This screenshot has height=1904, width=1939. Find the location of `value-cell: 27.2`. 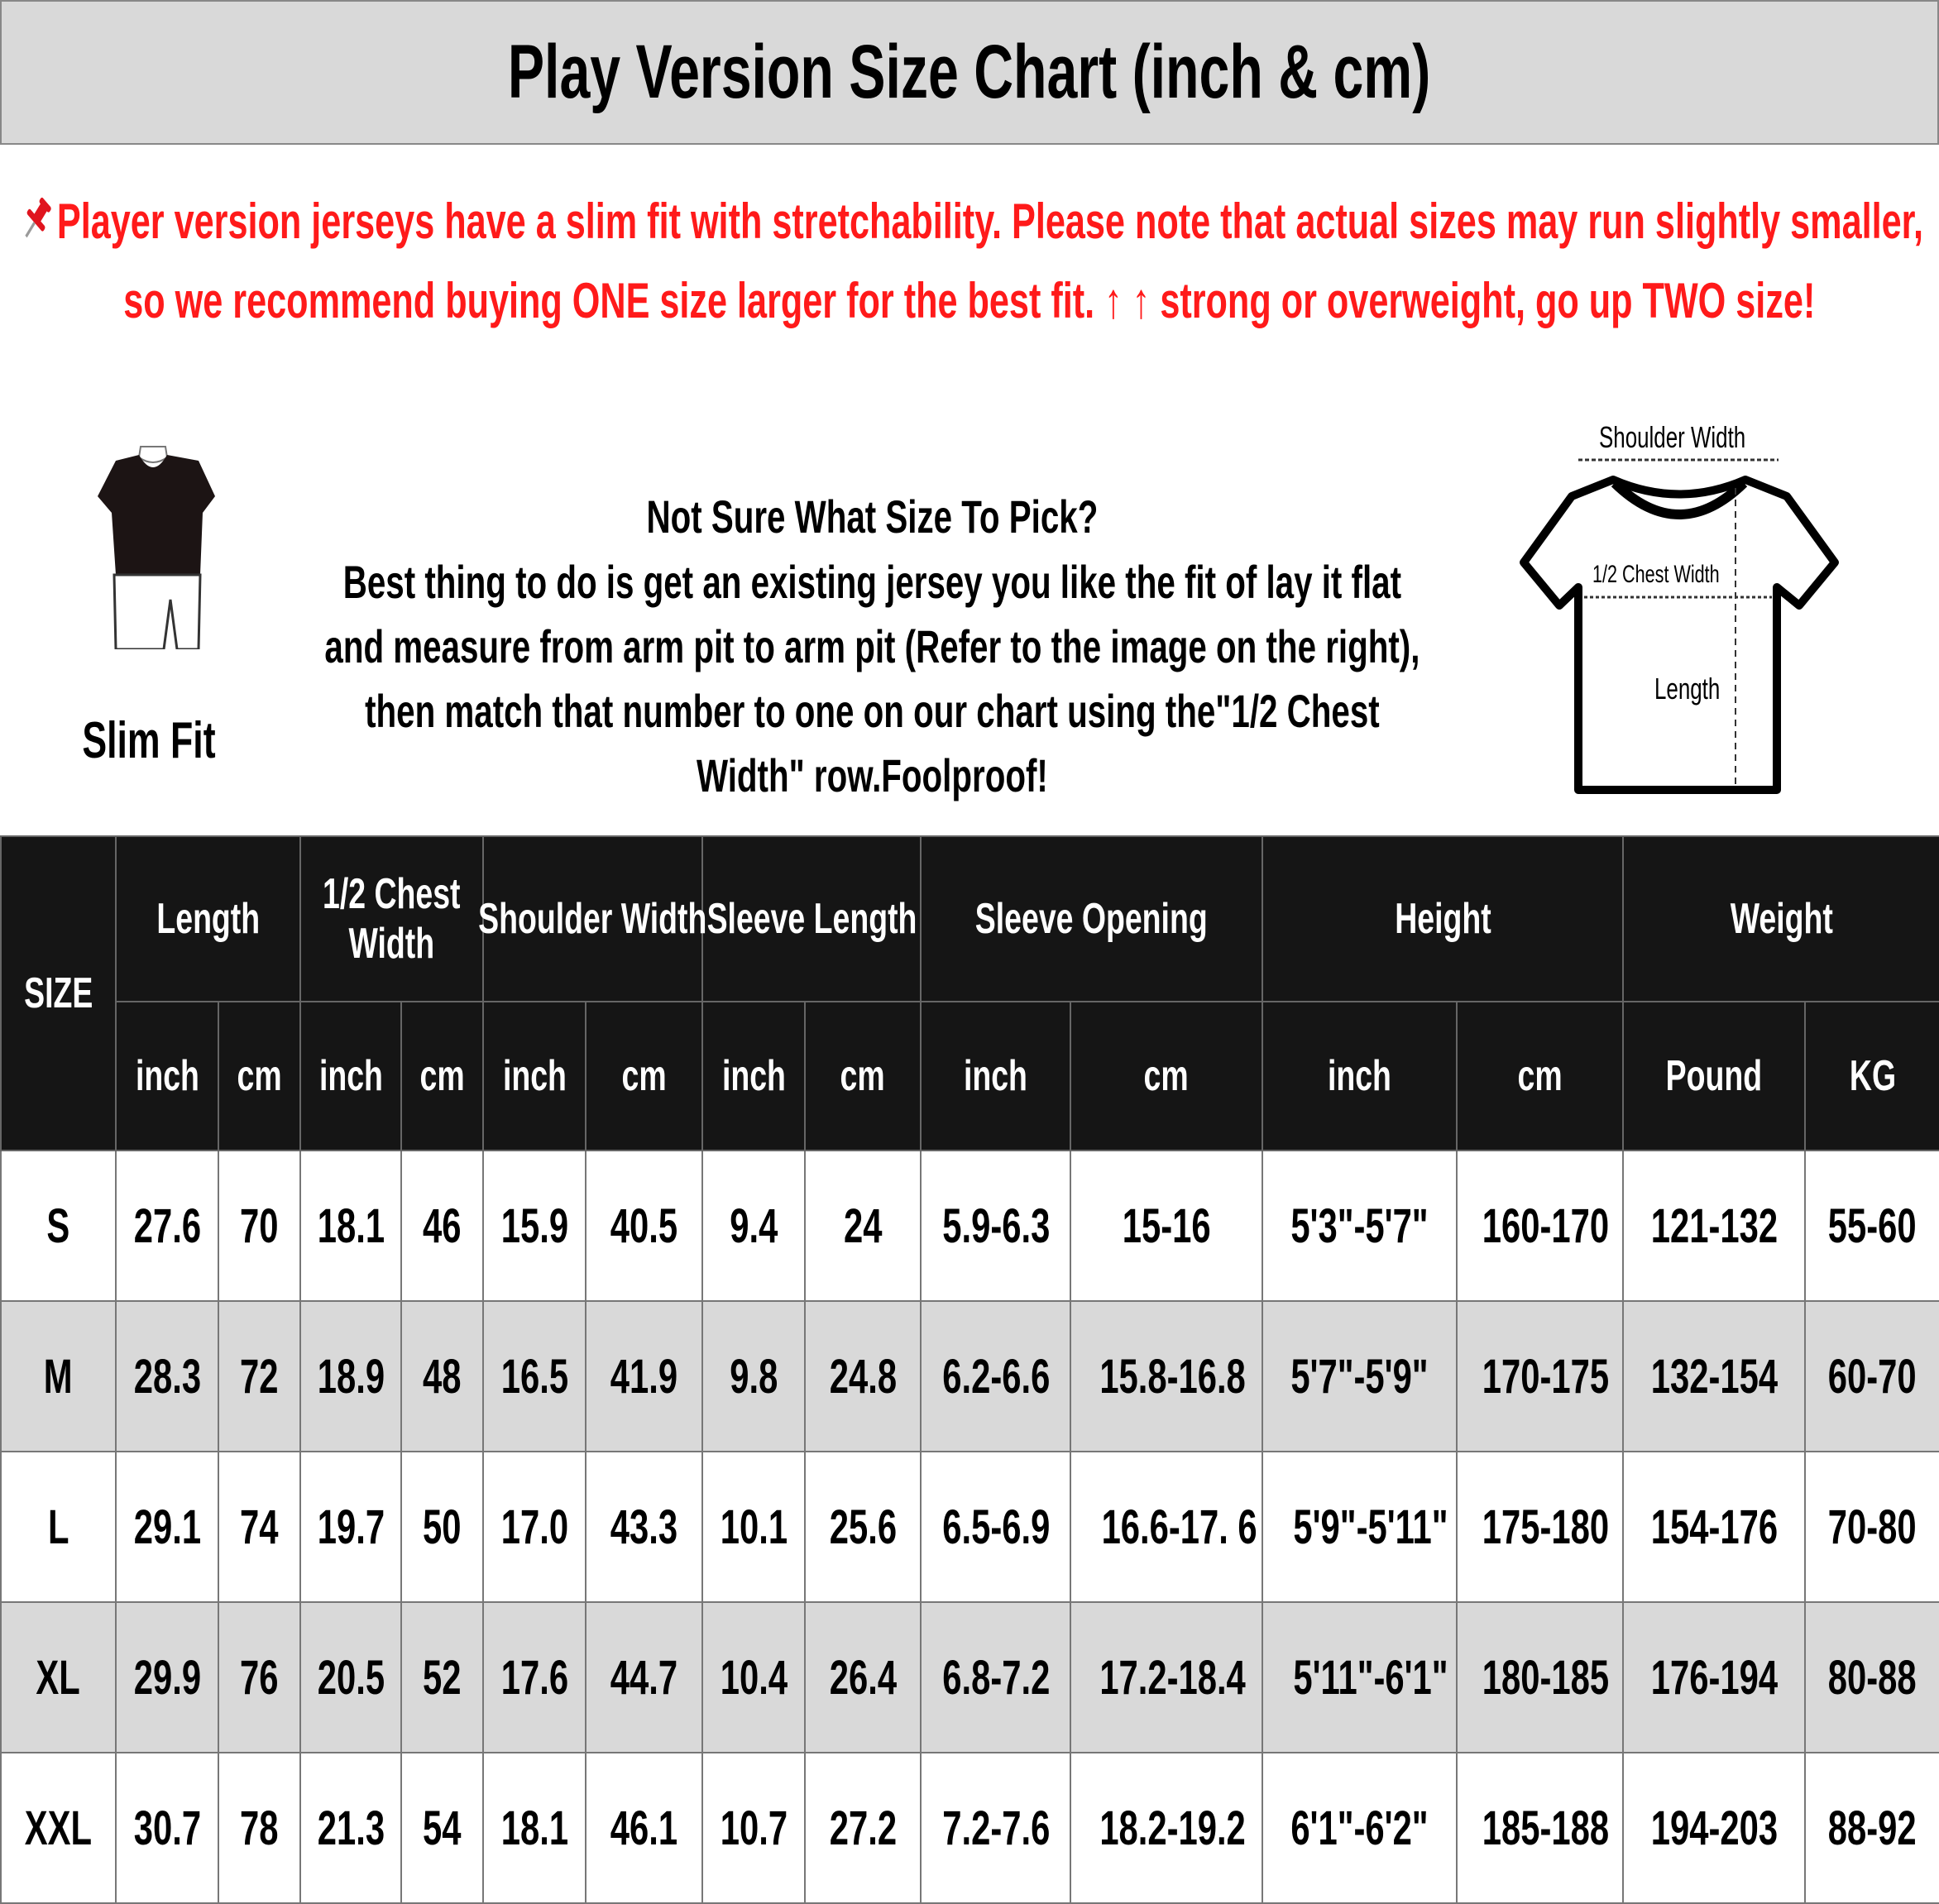

value-cell: 27.2 is located at coordinates (863, 1828).